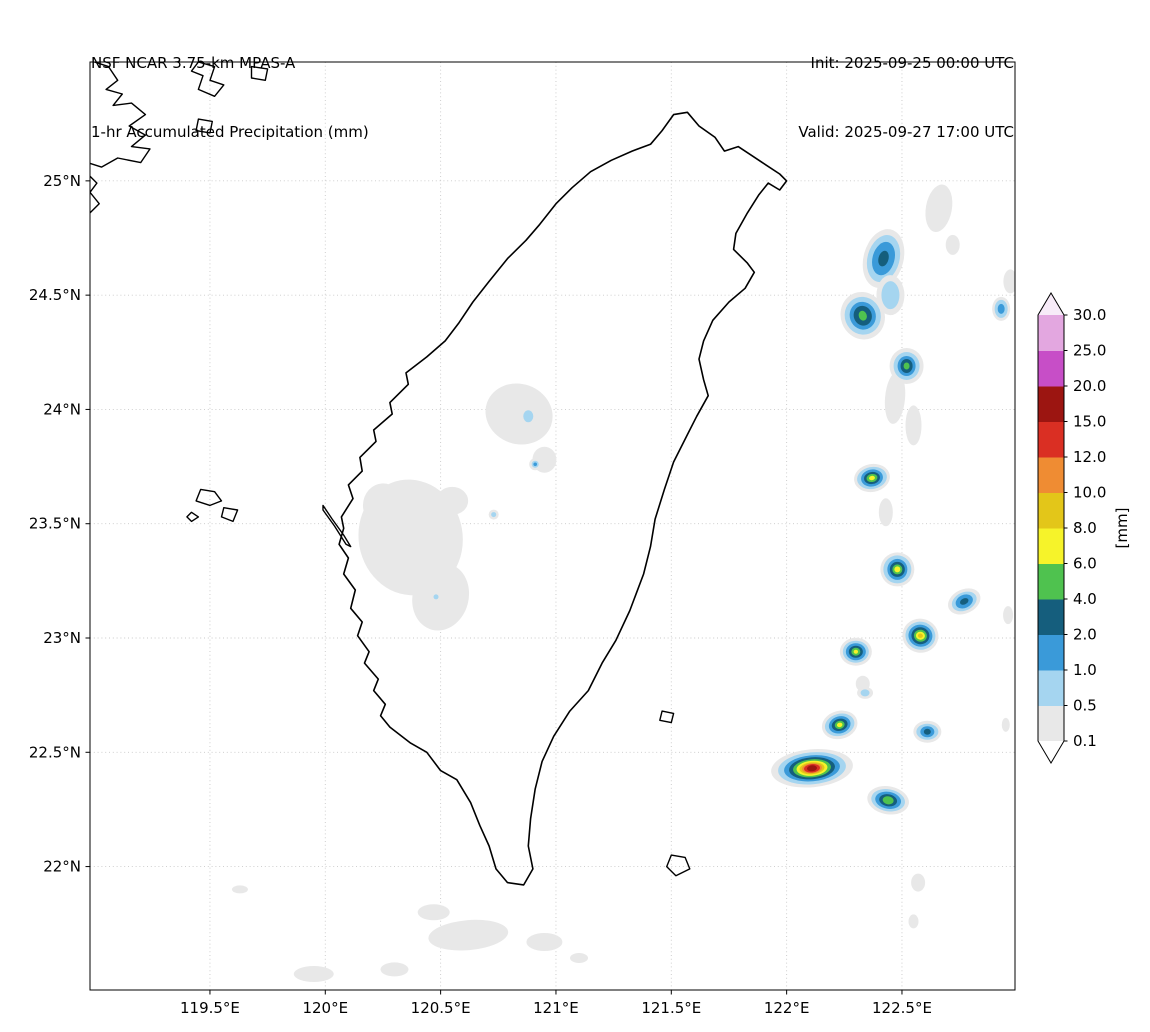  What do you see at coordinates (1089, 386) in the screenshot?
I see `colorbar-tick-label: 20.0` at bounding box center [1089, 386].